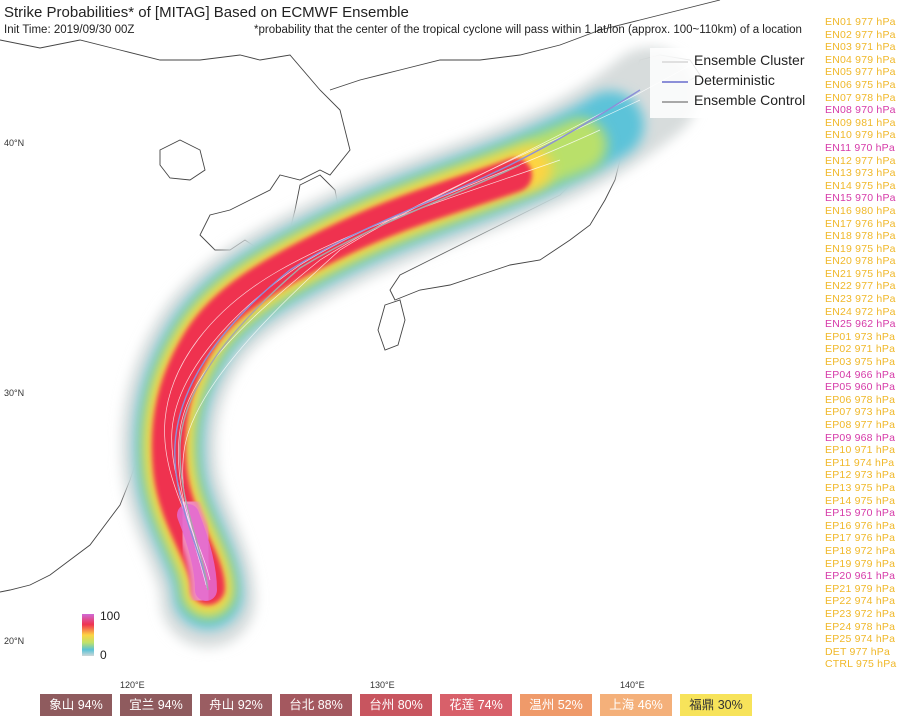 The width and height of the screenshot is (912, 724). What do you see at coordinates (860, 311) in the screenshot?
I see `ensemble-member-entry: EN24 972 hPa` at bounding box center [860, 311].